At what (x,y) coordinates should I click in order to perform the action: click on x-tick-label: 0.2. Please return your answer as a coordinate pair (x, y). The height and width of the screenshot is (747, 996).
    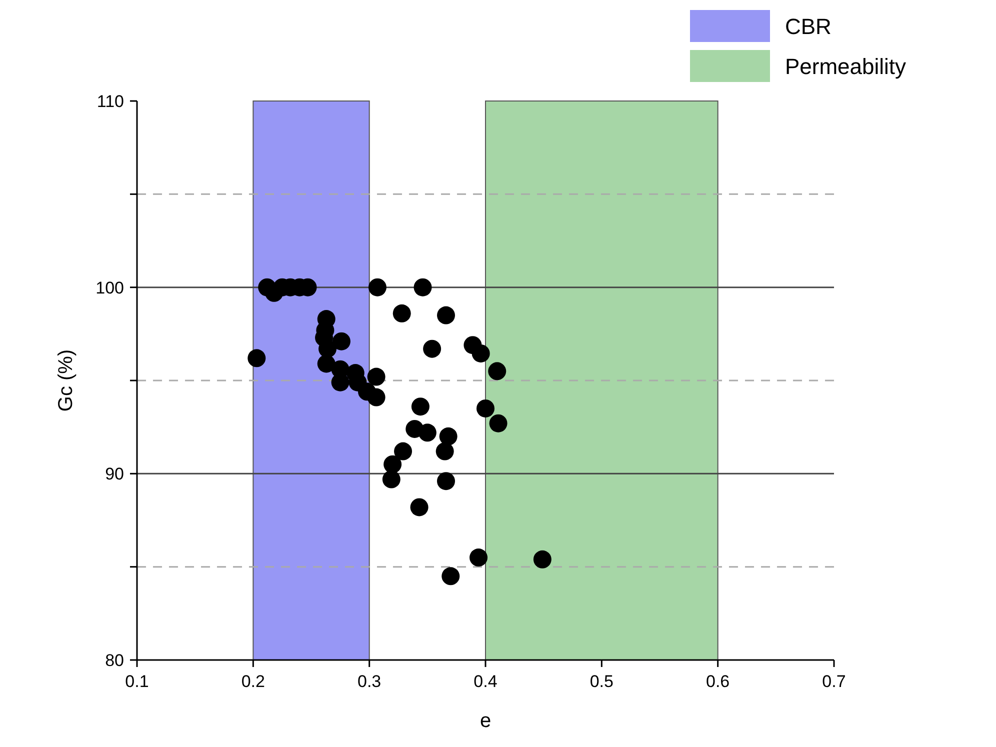
    Looking at the image, I should click on (253, 681).